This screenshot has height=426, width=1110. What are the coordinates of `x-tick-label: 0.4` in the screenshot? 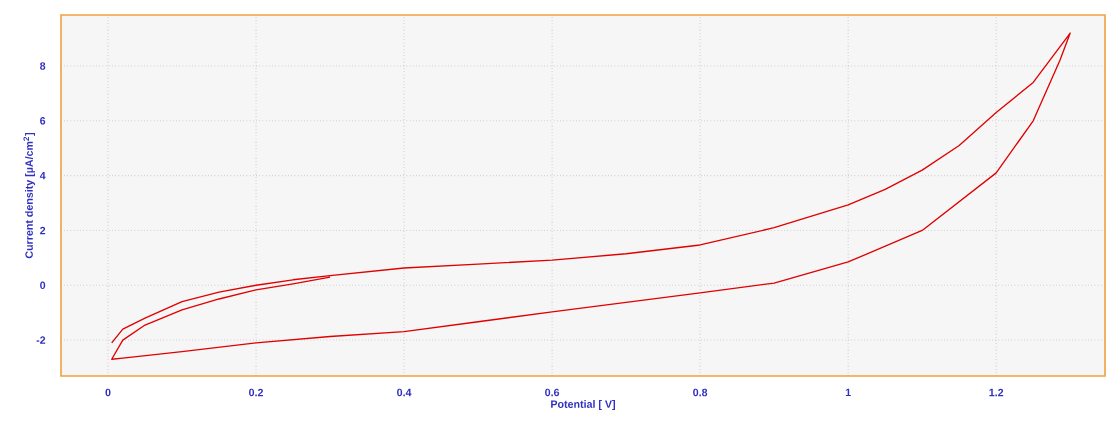 It's located at (404, 392).